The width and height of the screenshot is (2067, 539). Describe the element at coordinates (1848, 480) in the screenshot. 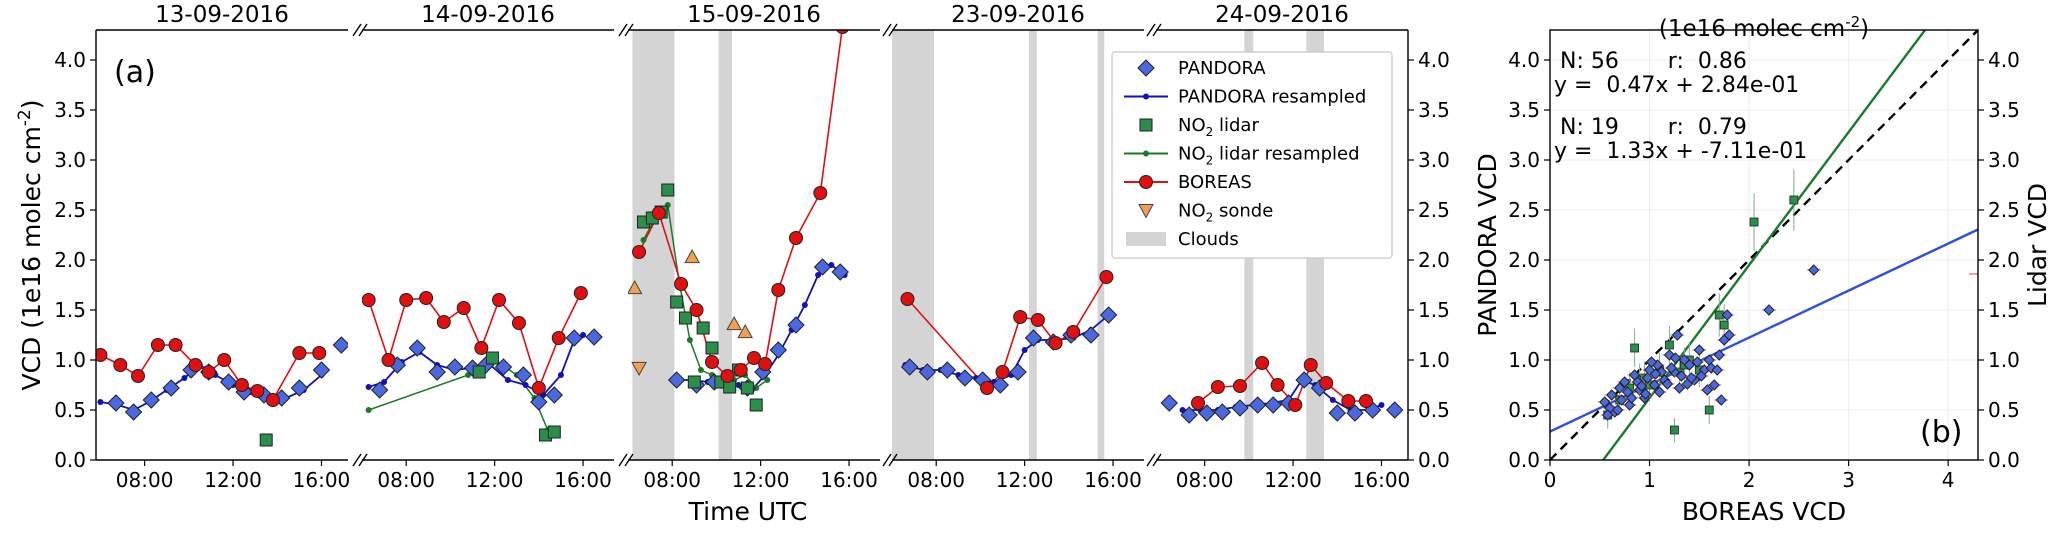

I see `x-tick-label: 3` at that location.